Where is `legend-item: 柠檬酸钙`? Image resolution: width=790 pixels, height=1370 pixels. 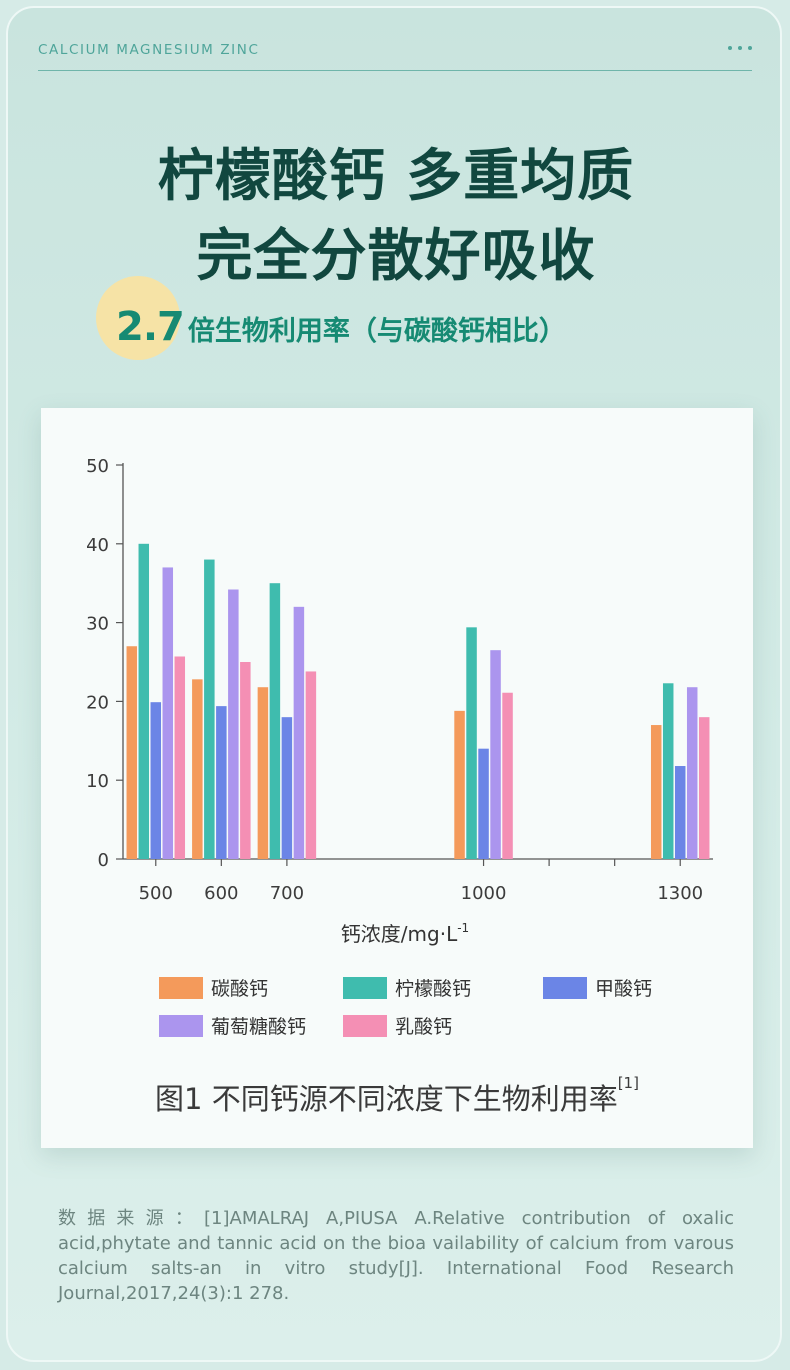
legend-item: 柠檬酸钙 is located at coordinates (407, 987).